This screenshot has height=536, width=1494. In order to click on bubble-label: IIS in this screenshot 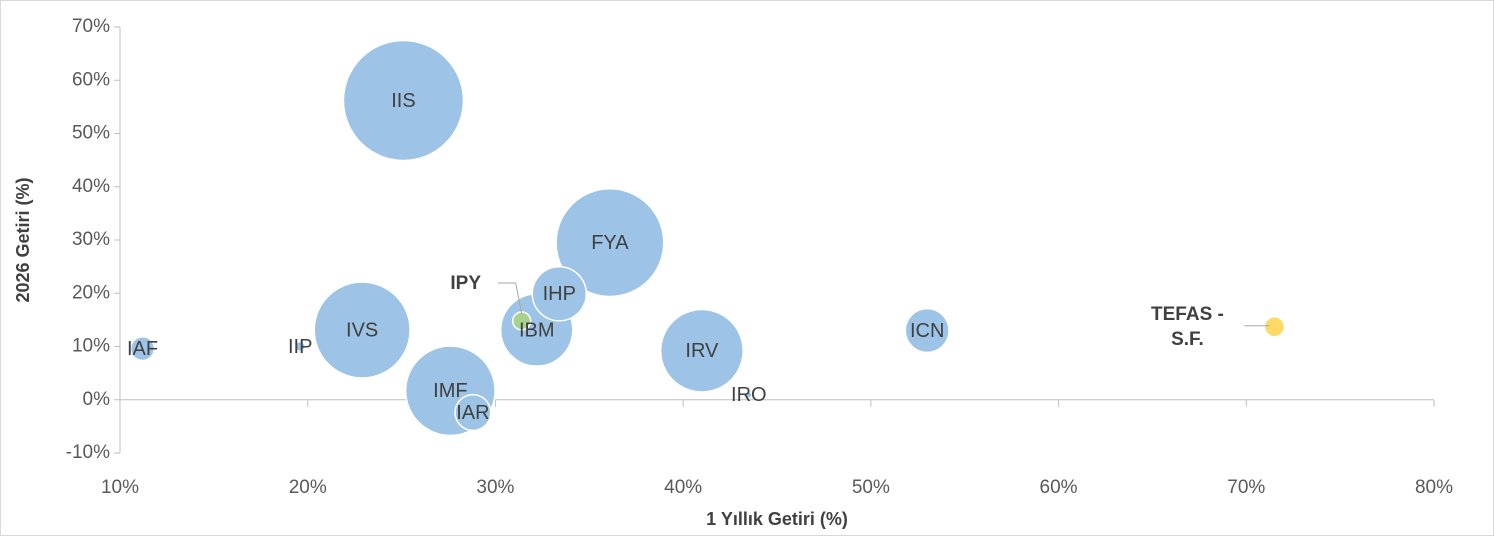, I will do `click(403, 101)`.